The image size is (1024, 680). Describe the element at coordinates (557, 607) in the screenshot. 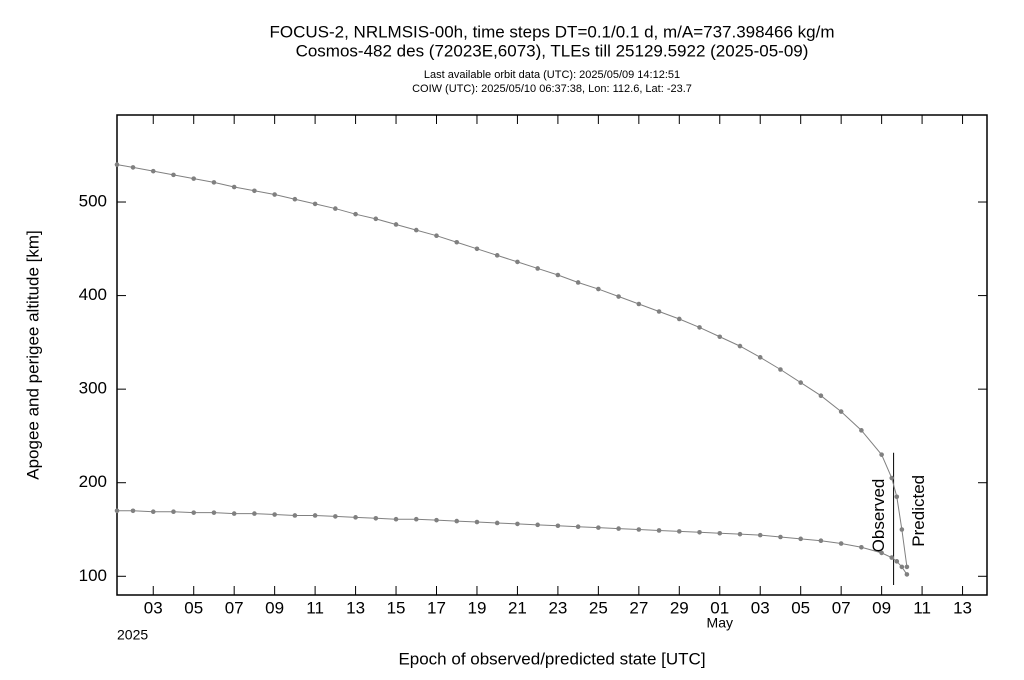

I see `x-tick-label: 23` at that location.